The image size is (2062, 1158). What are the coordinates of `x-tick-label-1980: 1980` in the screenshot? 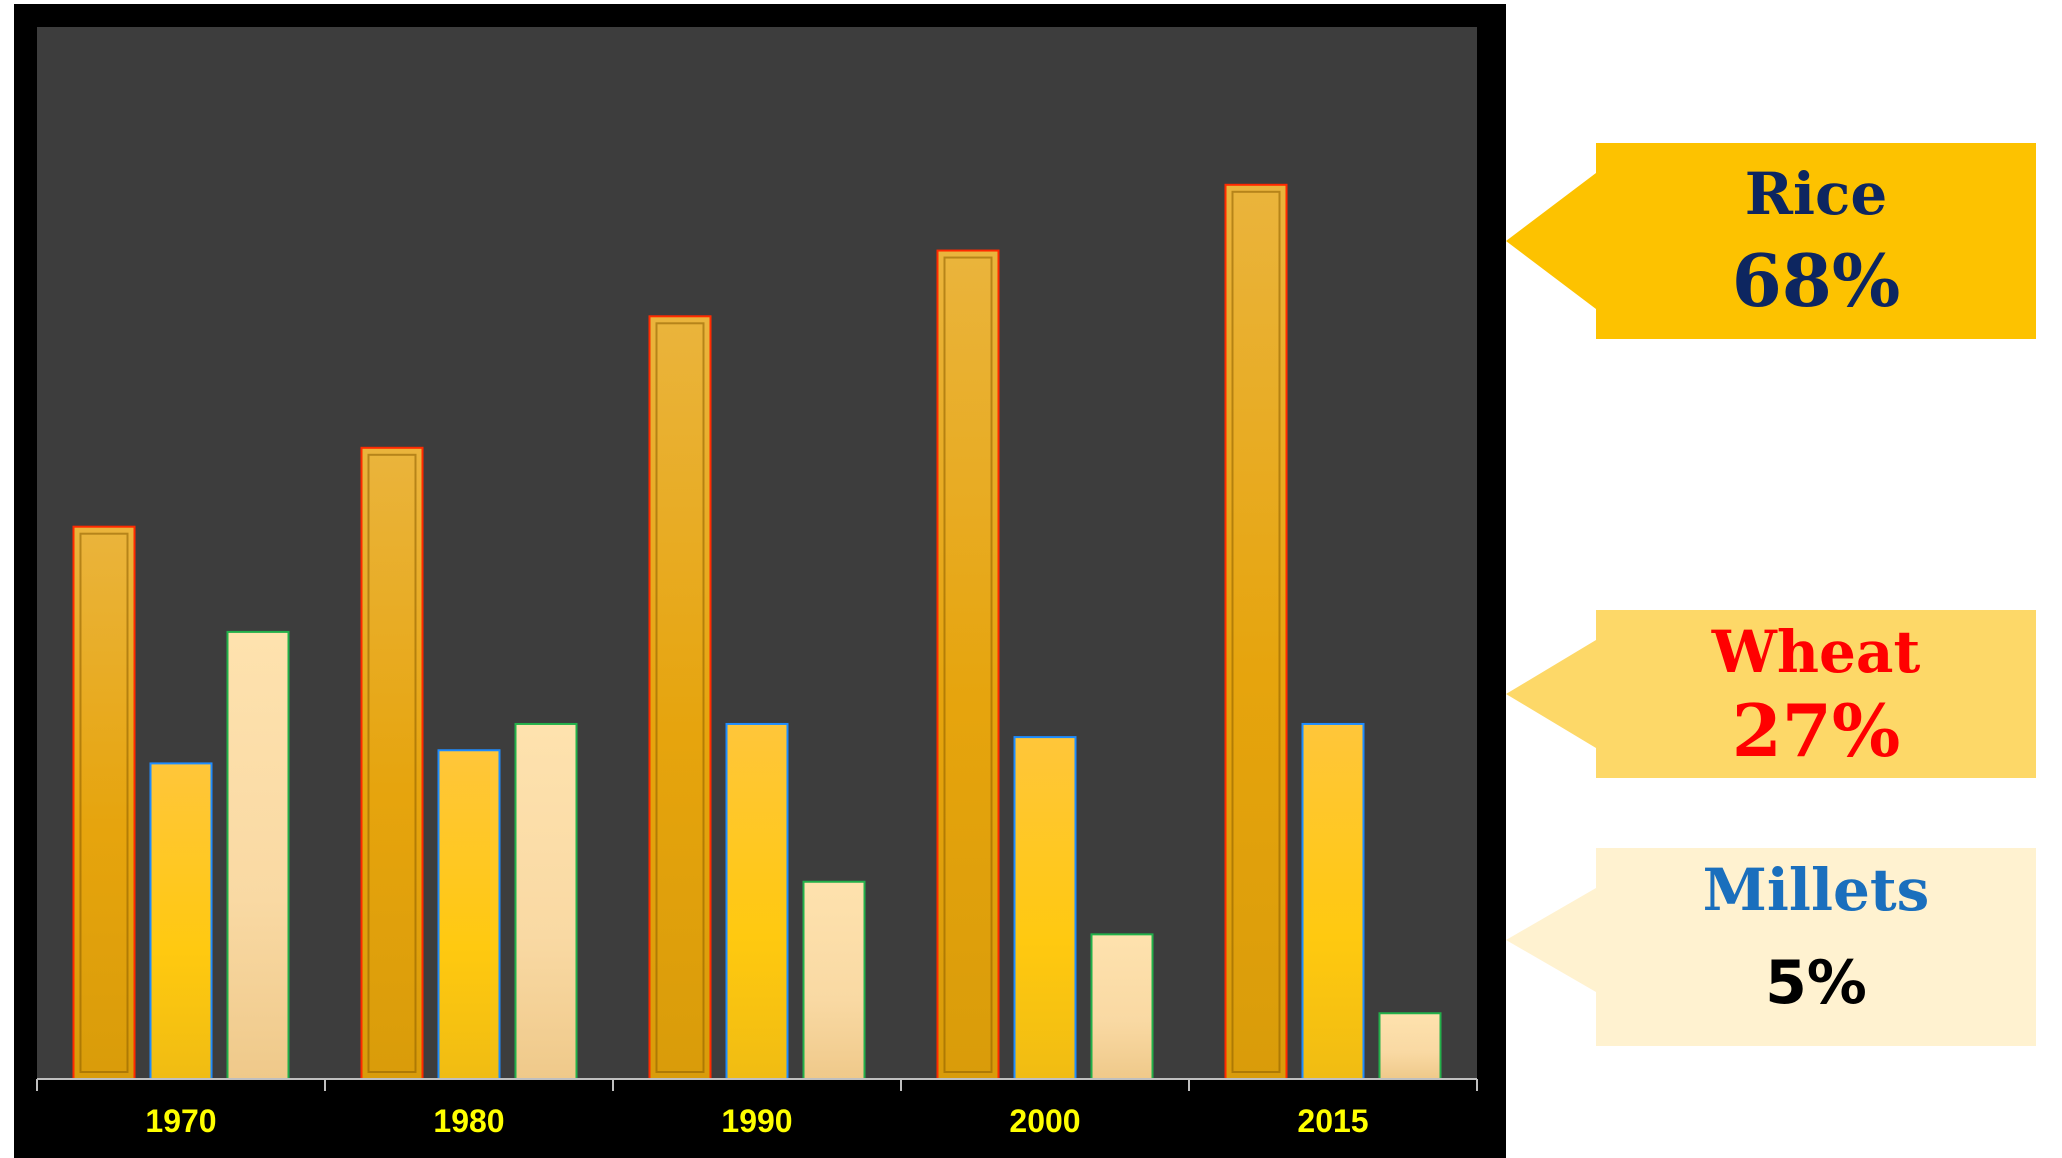 It's located at (468, 1121).